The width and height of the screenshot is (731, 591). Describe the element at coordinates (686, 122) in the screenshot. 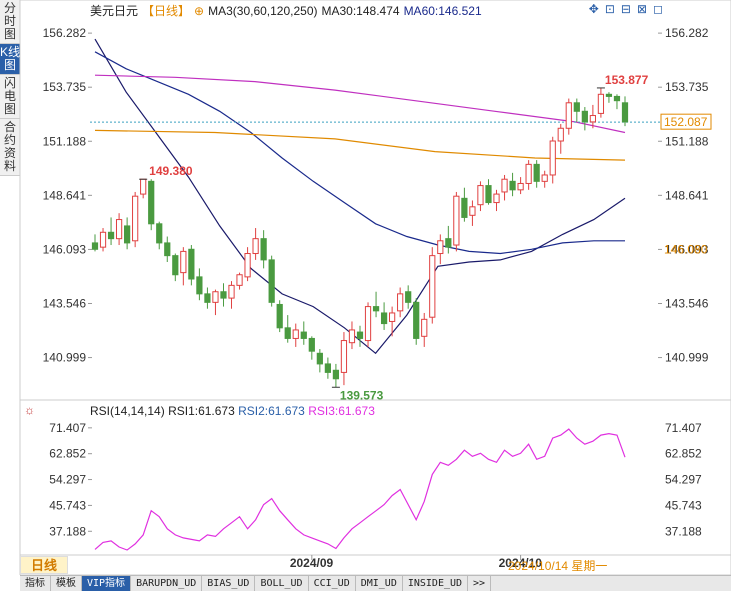

I see `last-price-label: 152.087` at that location.